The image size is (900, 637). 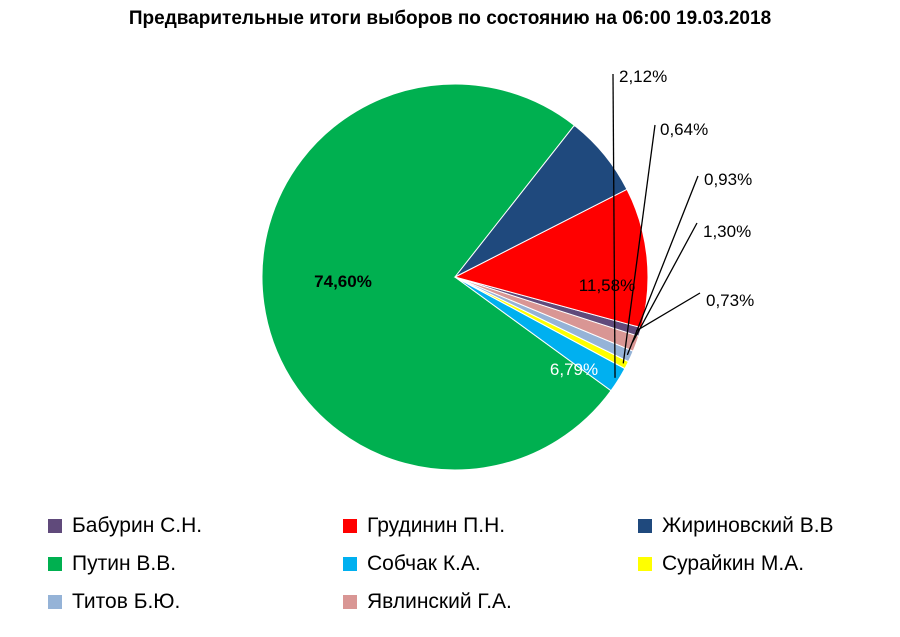 I want to click on legend-item-путин-в-в: Путин В.В., so click(x=112, y=564).